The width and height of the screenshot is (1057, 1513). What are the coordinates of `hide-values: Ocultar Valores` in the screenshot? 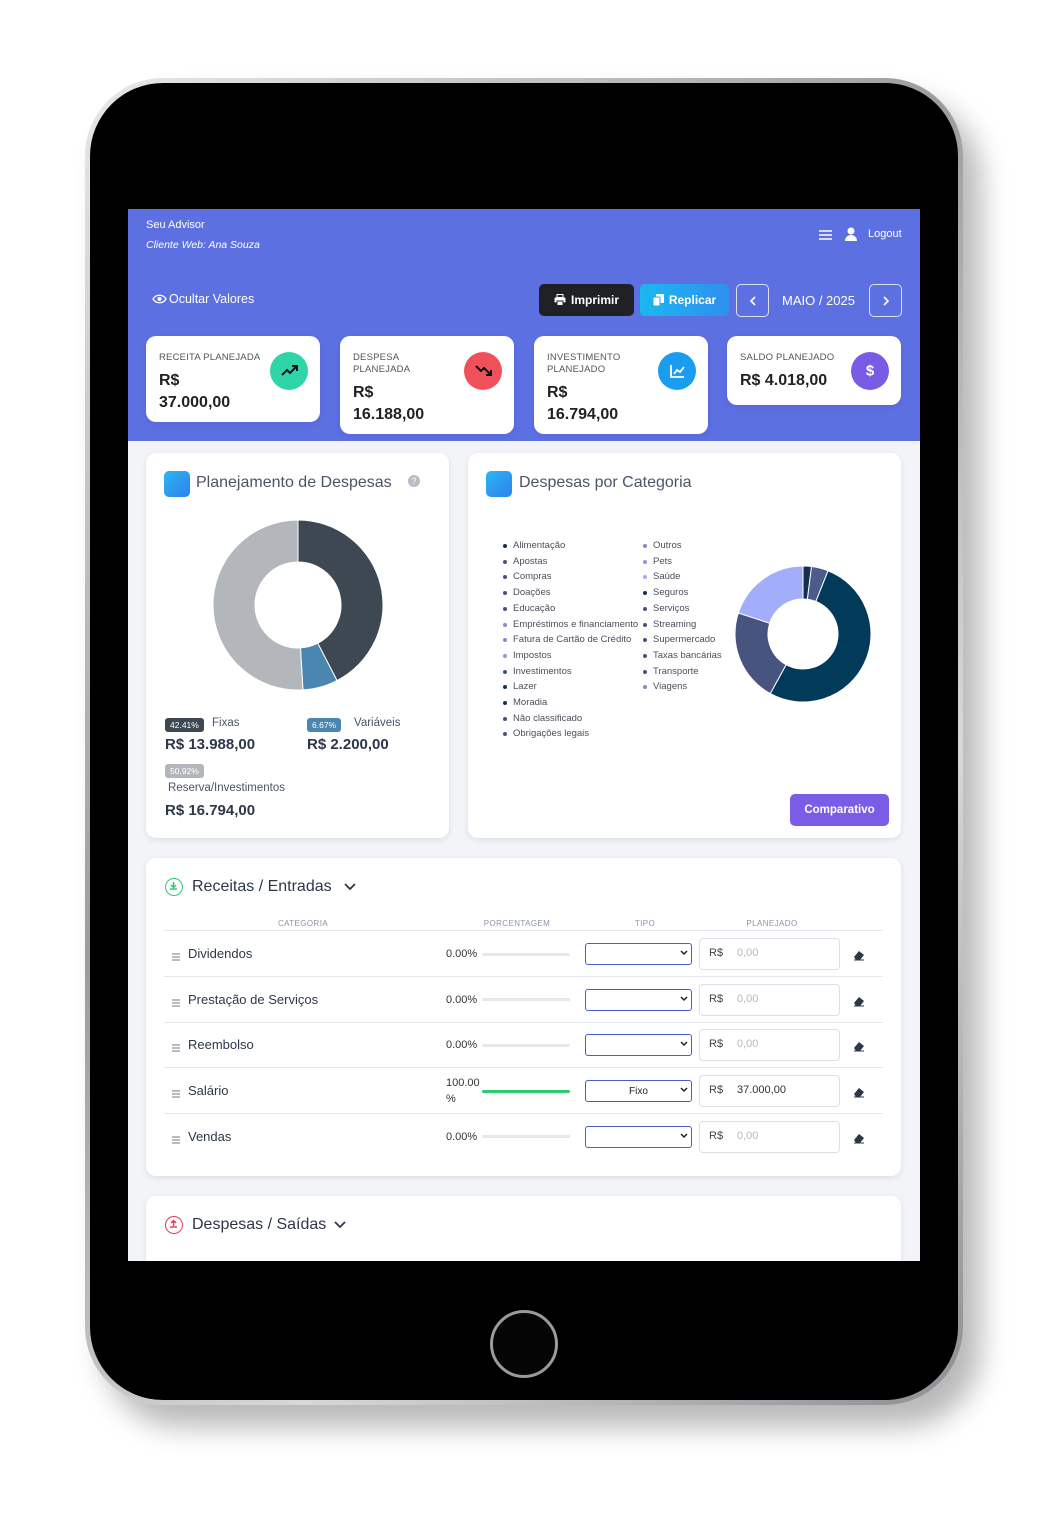 It's located at (212, 299).